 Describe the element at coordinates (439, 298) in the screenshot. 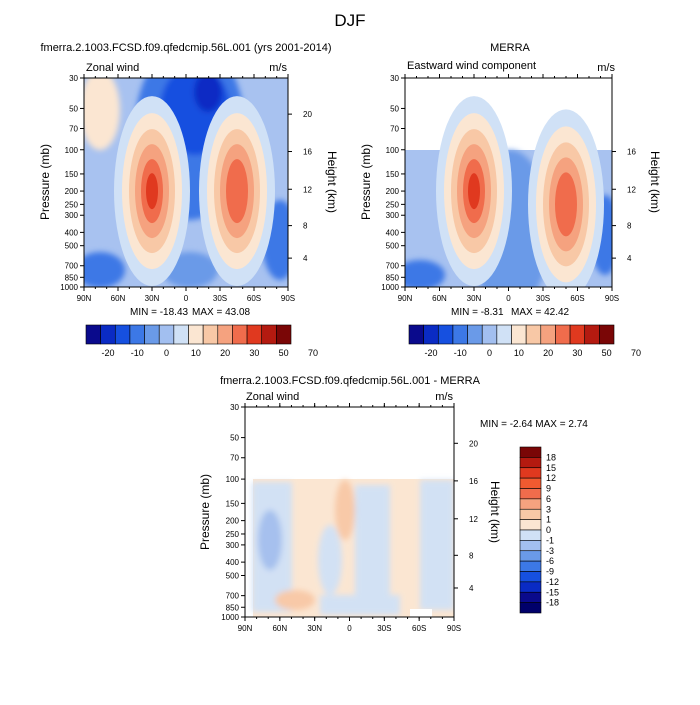

I see `lat-tick-label: 60N` at that location.